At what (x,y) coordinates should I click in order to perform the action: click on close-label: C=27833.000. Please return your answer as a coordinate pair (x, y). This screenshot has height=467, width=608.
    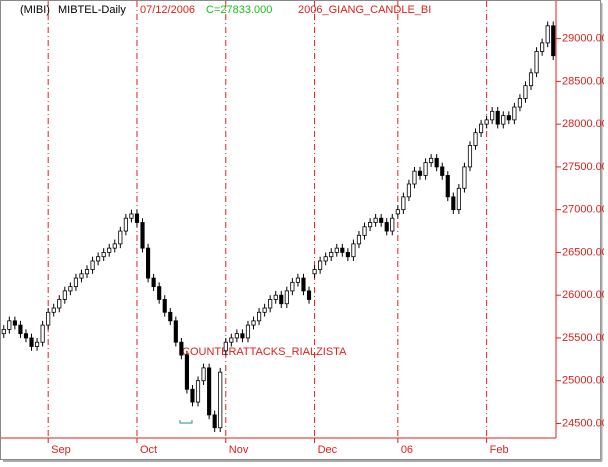
    Looking at the image, I should click on (239, 10).